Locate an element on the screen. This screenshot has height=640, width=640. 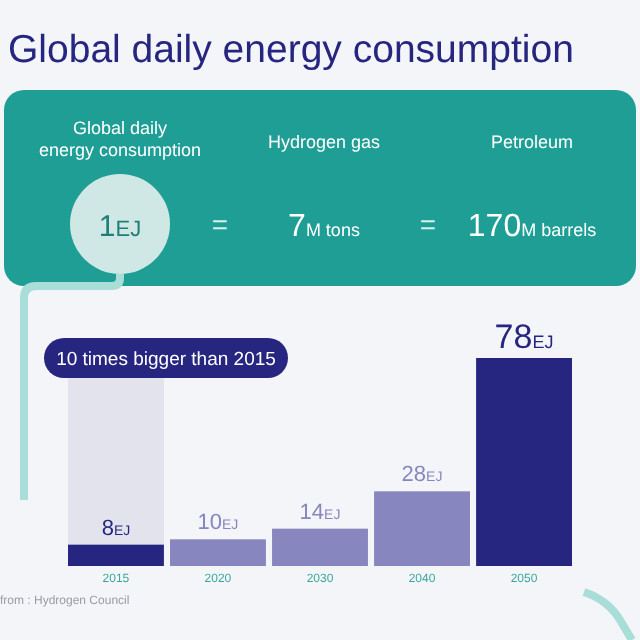
data-label: 78EJ is located at coordinates (524, 337).